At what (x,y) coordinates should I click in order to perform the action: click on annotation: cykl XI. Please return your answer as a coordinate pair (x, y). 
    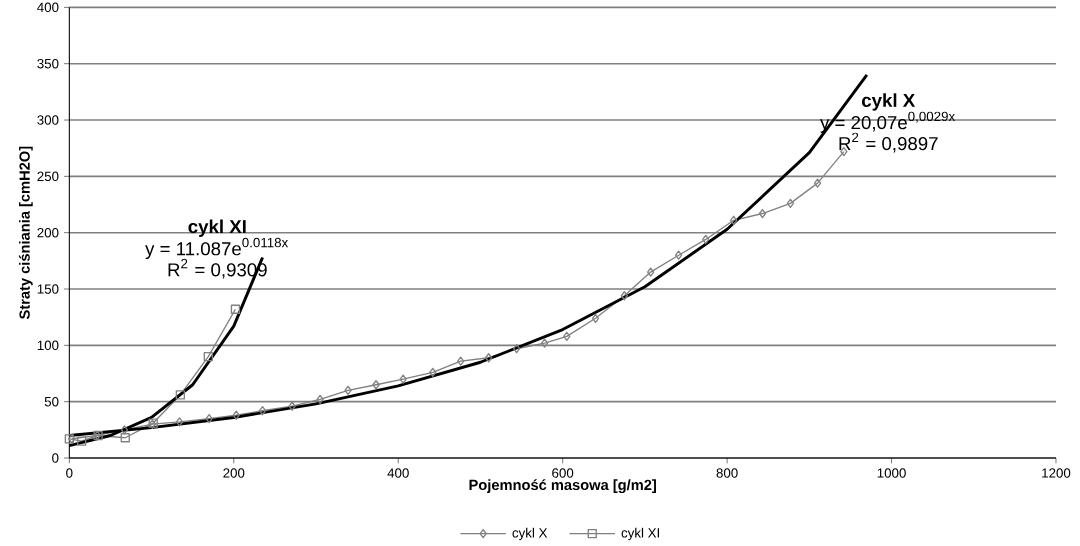
    Looking at the image, I should click on (217, 228).